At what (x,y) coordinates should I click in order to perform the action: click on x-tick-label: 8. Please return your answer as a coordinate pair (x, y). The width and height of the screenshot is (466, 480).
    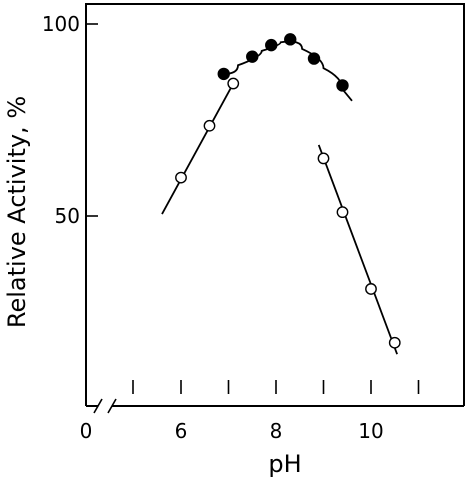
    Looking at the image, I should click on (276, 431).